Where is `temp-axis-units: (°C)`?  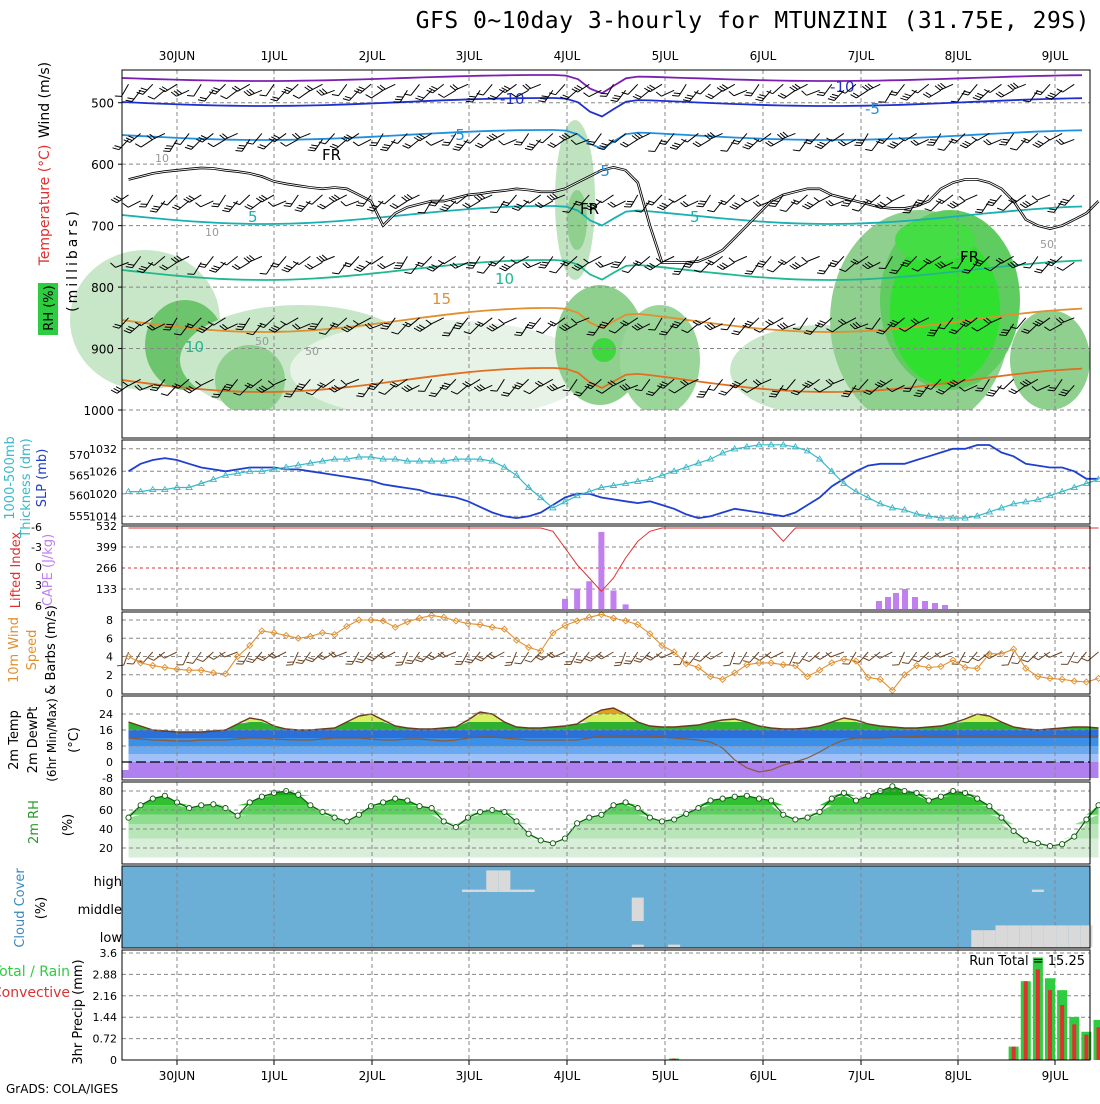 temp-axis-units: (°C) is located at coordinates (74, 740).